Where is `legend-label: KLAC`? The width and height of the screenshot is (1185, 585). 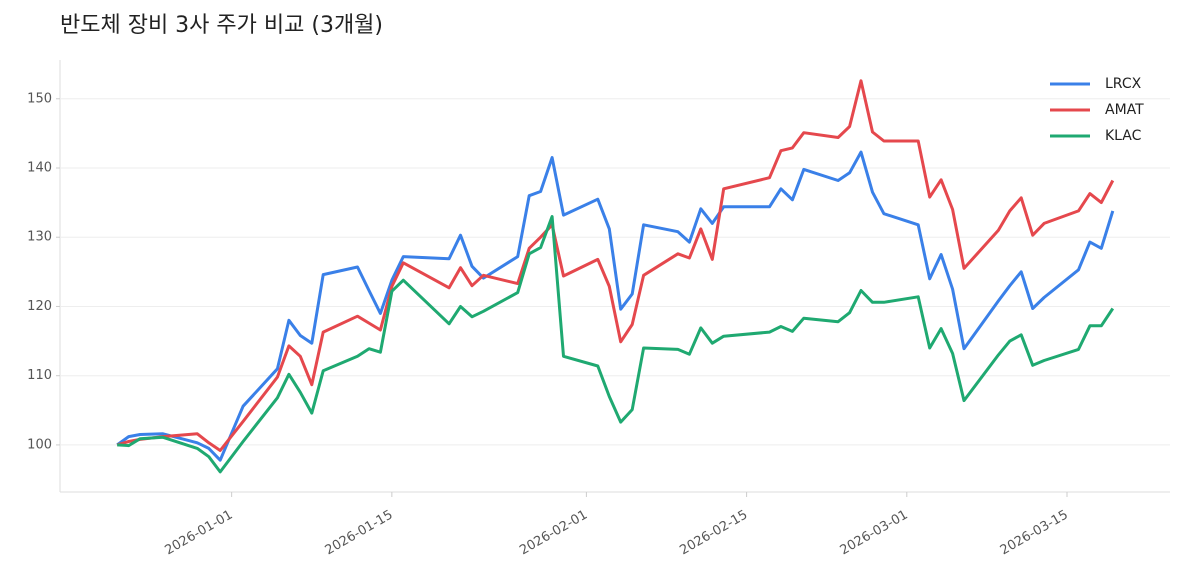 legend-label: KLAC is located at coordinates (1123, 136).